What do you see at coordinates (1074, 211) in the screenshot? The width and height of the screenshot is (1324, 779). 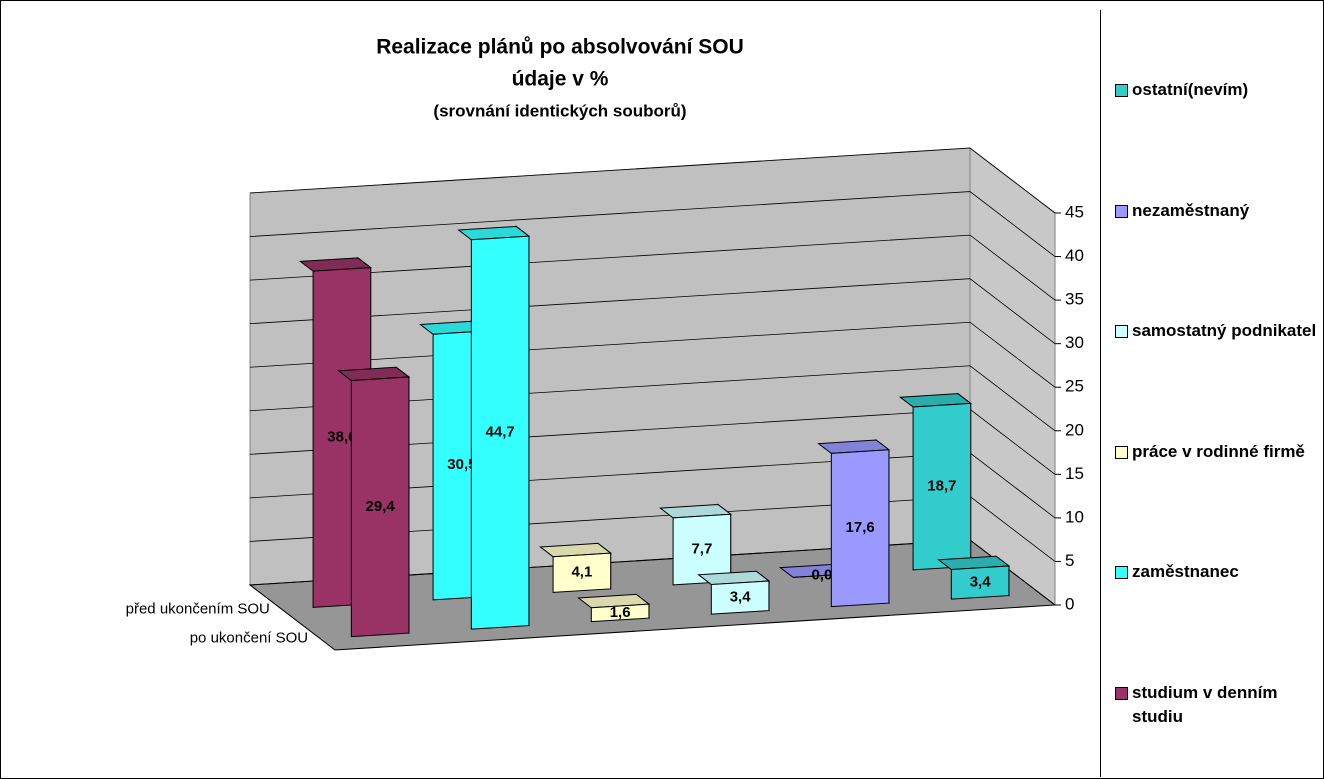 I see `y-tick-label: 45` at bounding box center [1074, 211].